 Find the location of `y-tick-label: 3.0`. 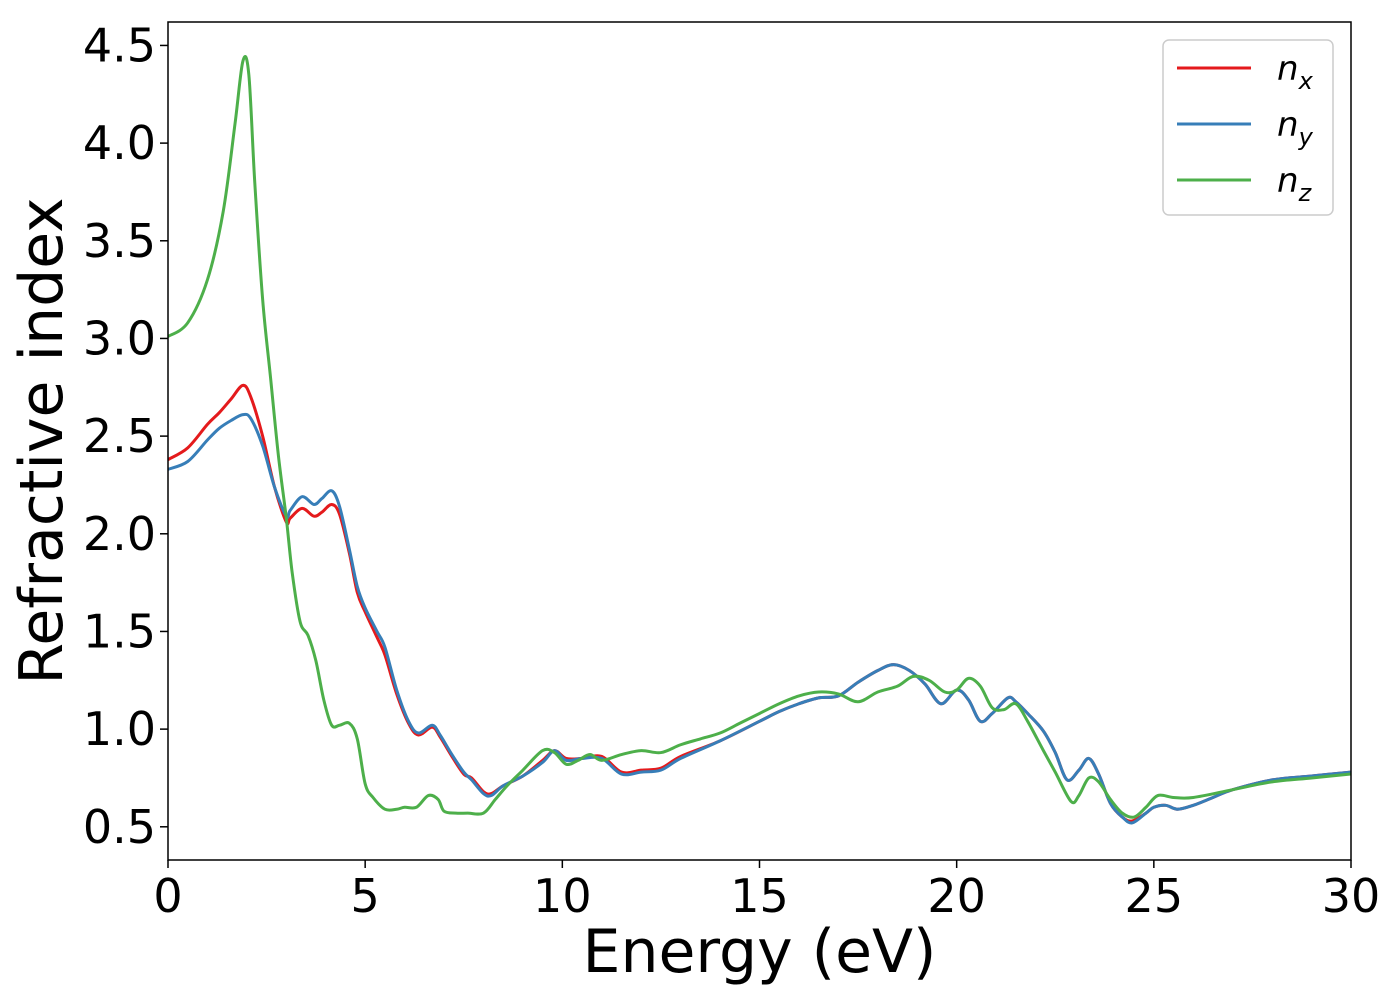

y-tick-label: 3.0 is located at coordinates (119, 338).